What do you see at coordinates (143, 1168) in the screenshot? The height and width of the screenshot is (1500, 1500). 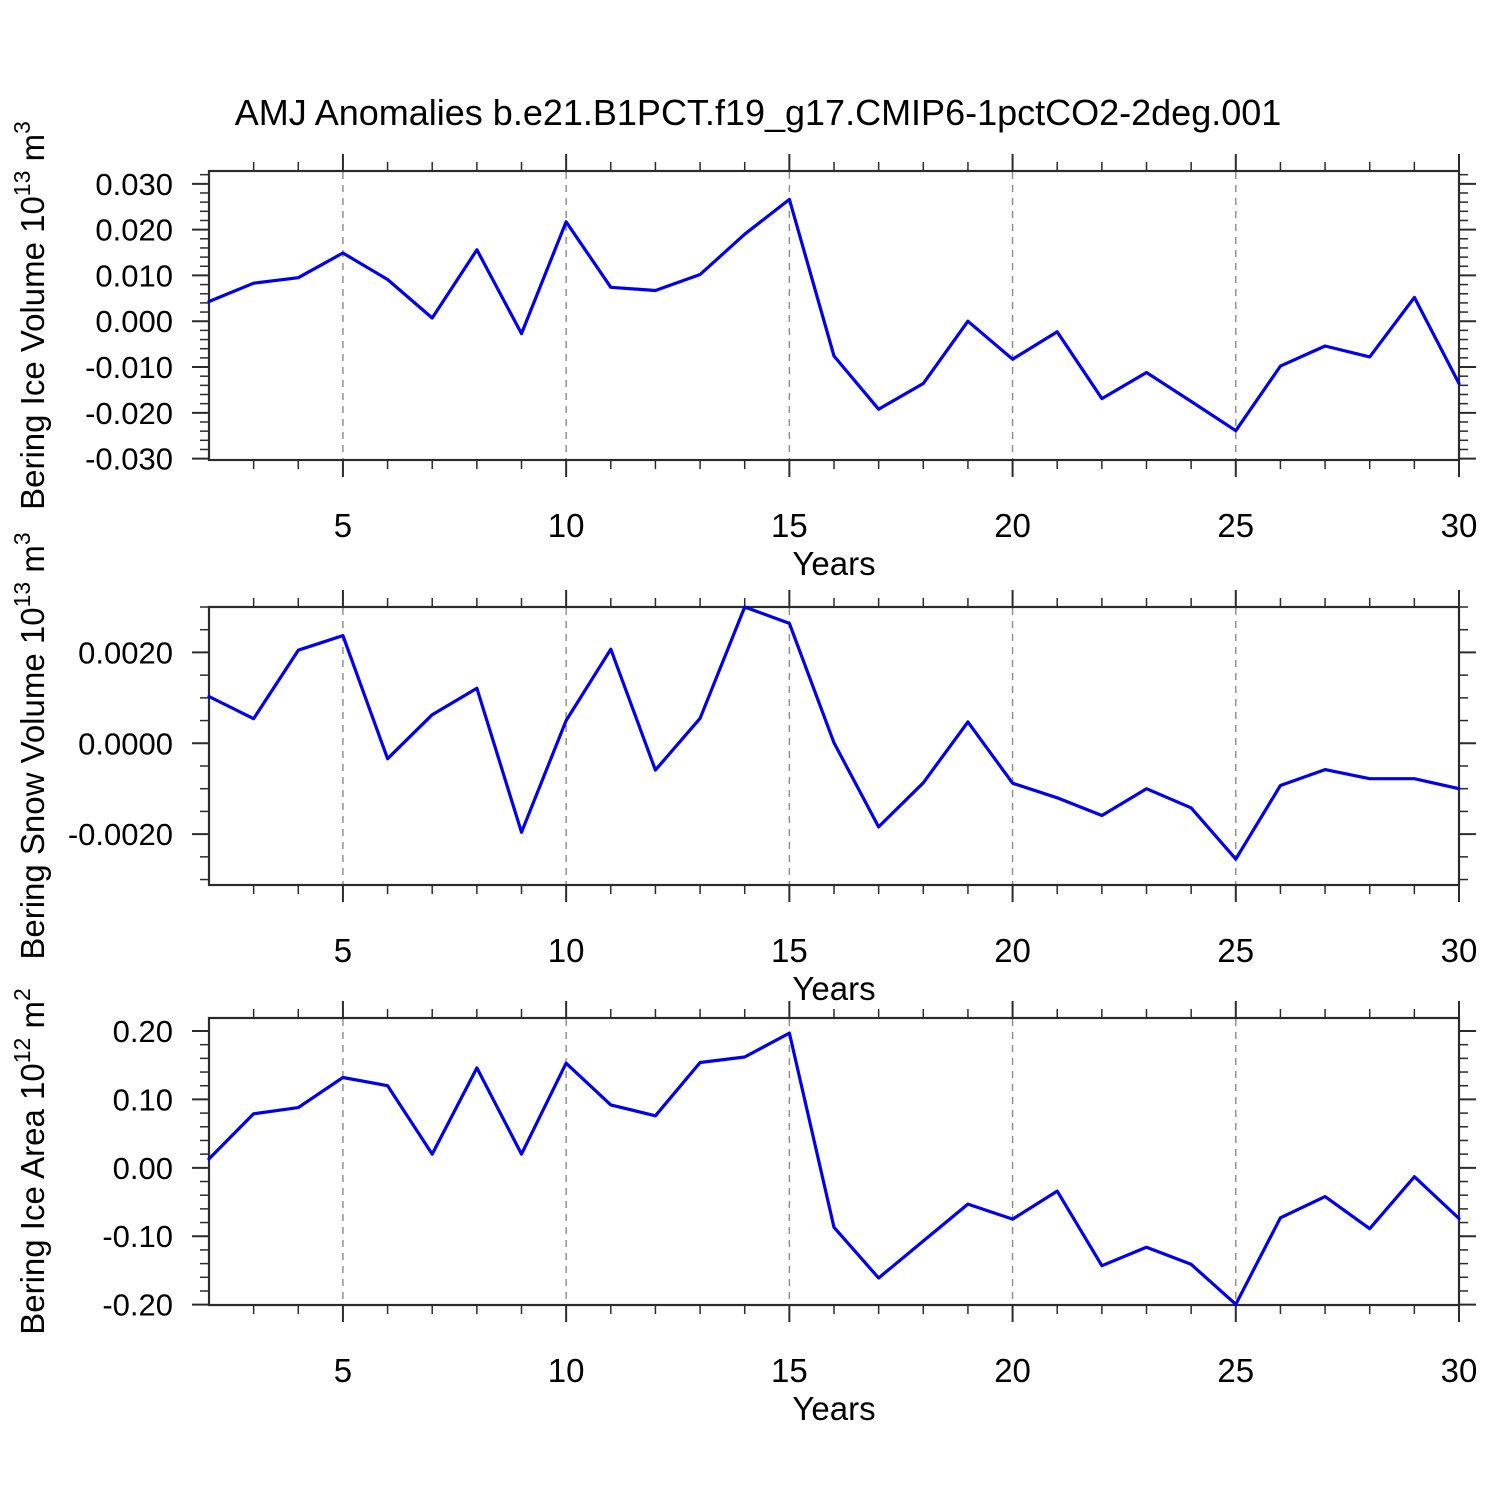 I see `y-tick-label: 0.00` at bounding box center [143, 1168].